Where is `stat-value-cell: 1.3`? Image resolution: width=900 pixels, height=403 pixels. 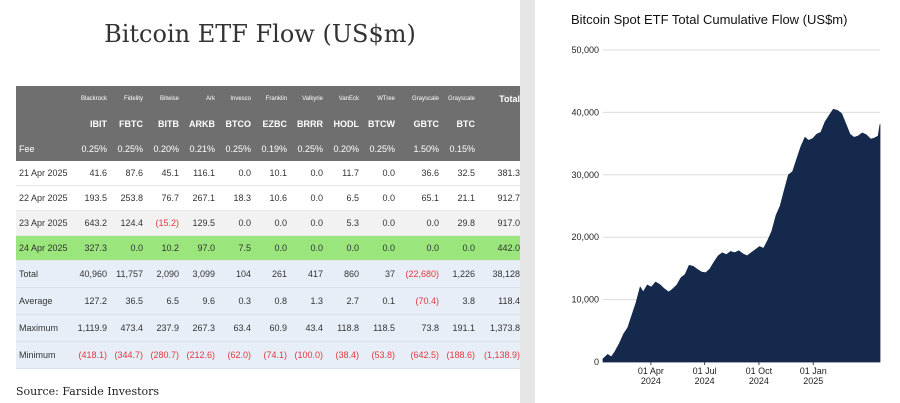 stat-value-cell: 1.3 is located at coordinates (308, 301).